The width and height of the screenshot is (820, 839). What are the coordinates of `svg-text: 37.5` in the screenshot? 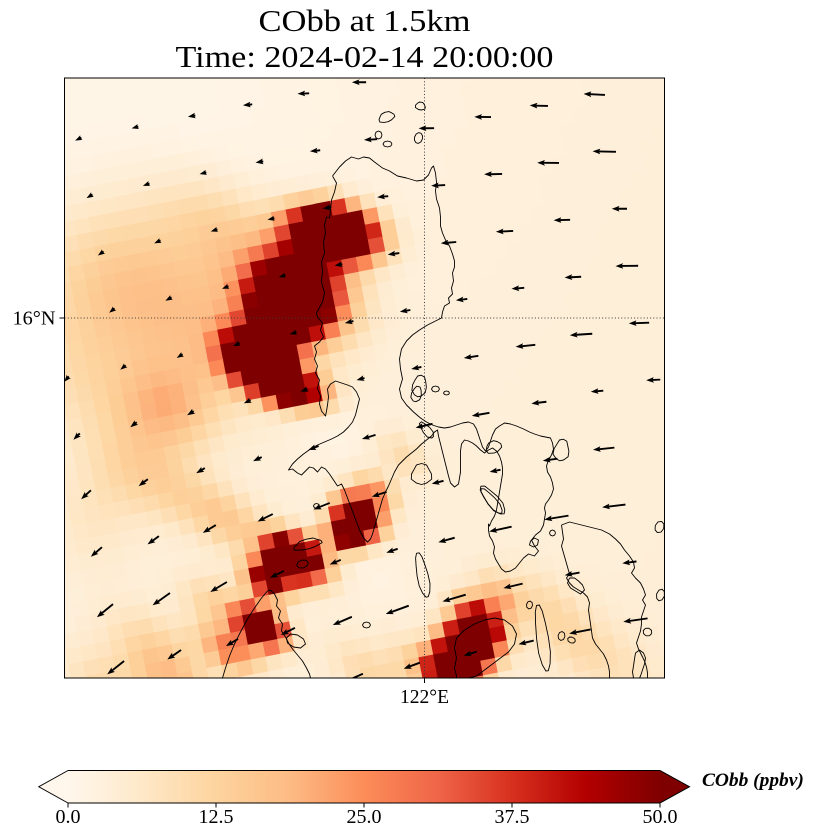 It's located at (512, 817).